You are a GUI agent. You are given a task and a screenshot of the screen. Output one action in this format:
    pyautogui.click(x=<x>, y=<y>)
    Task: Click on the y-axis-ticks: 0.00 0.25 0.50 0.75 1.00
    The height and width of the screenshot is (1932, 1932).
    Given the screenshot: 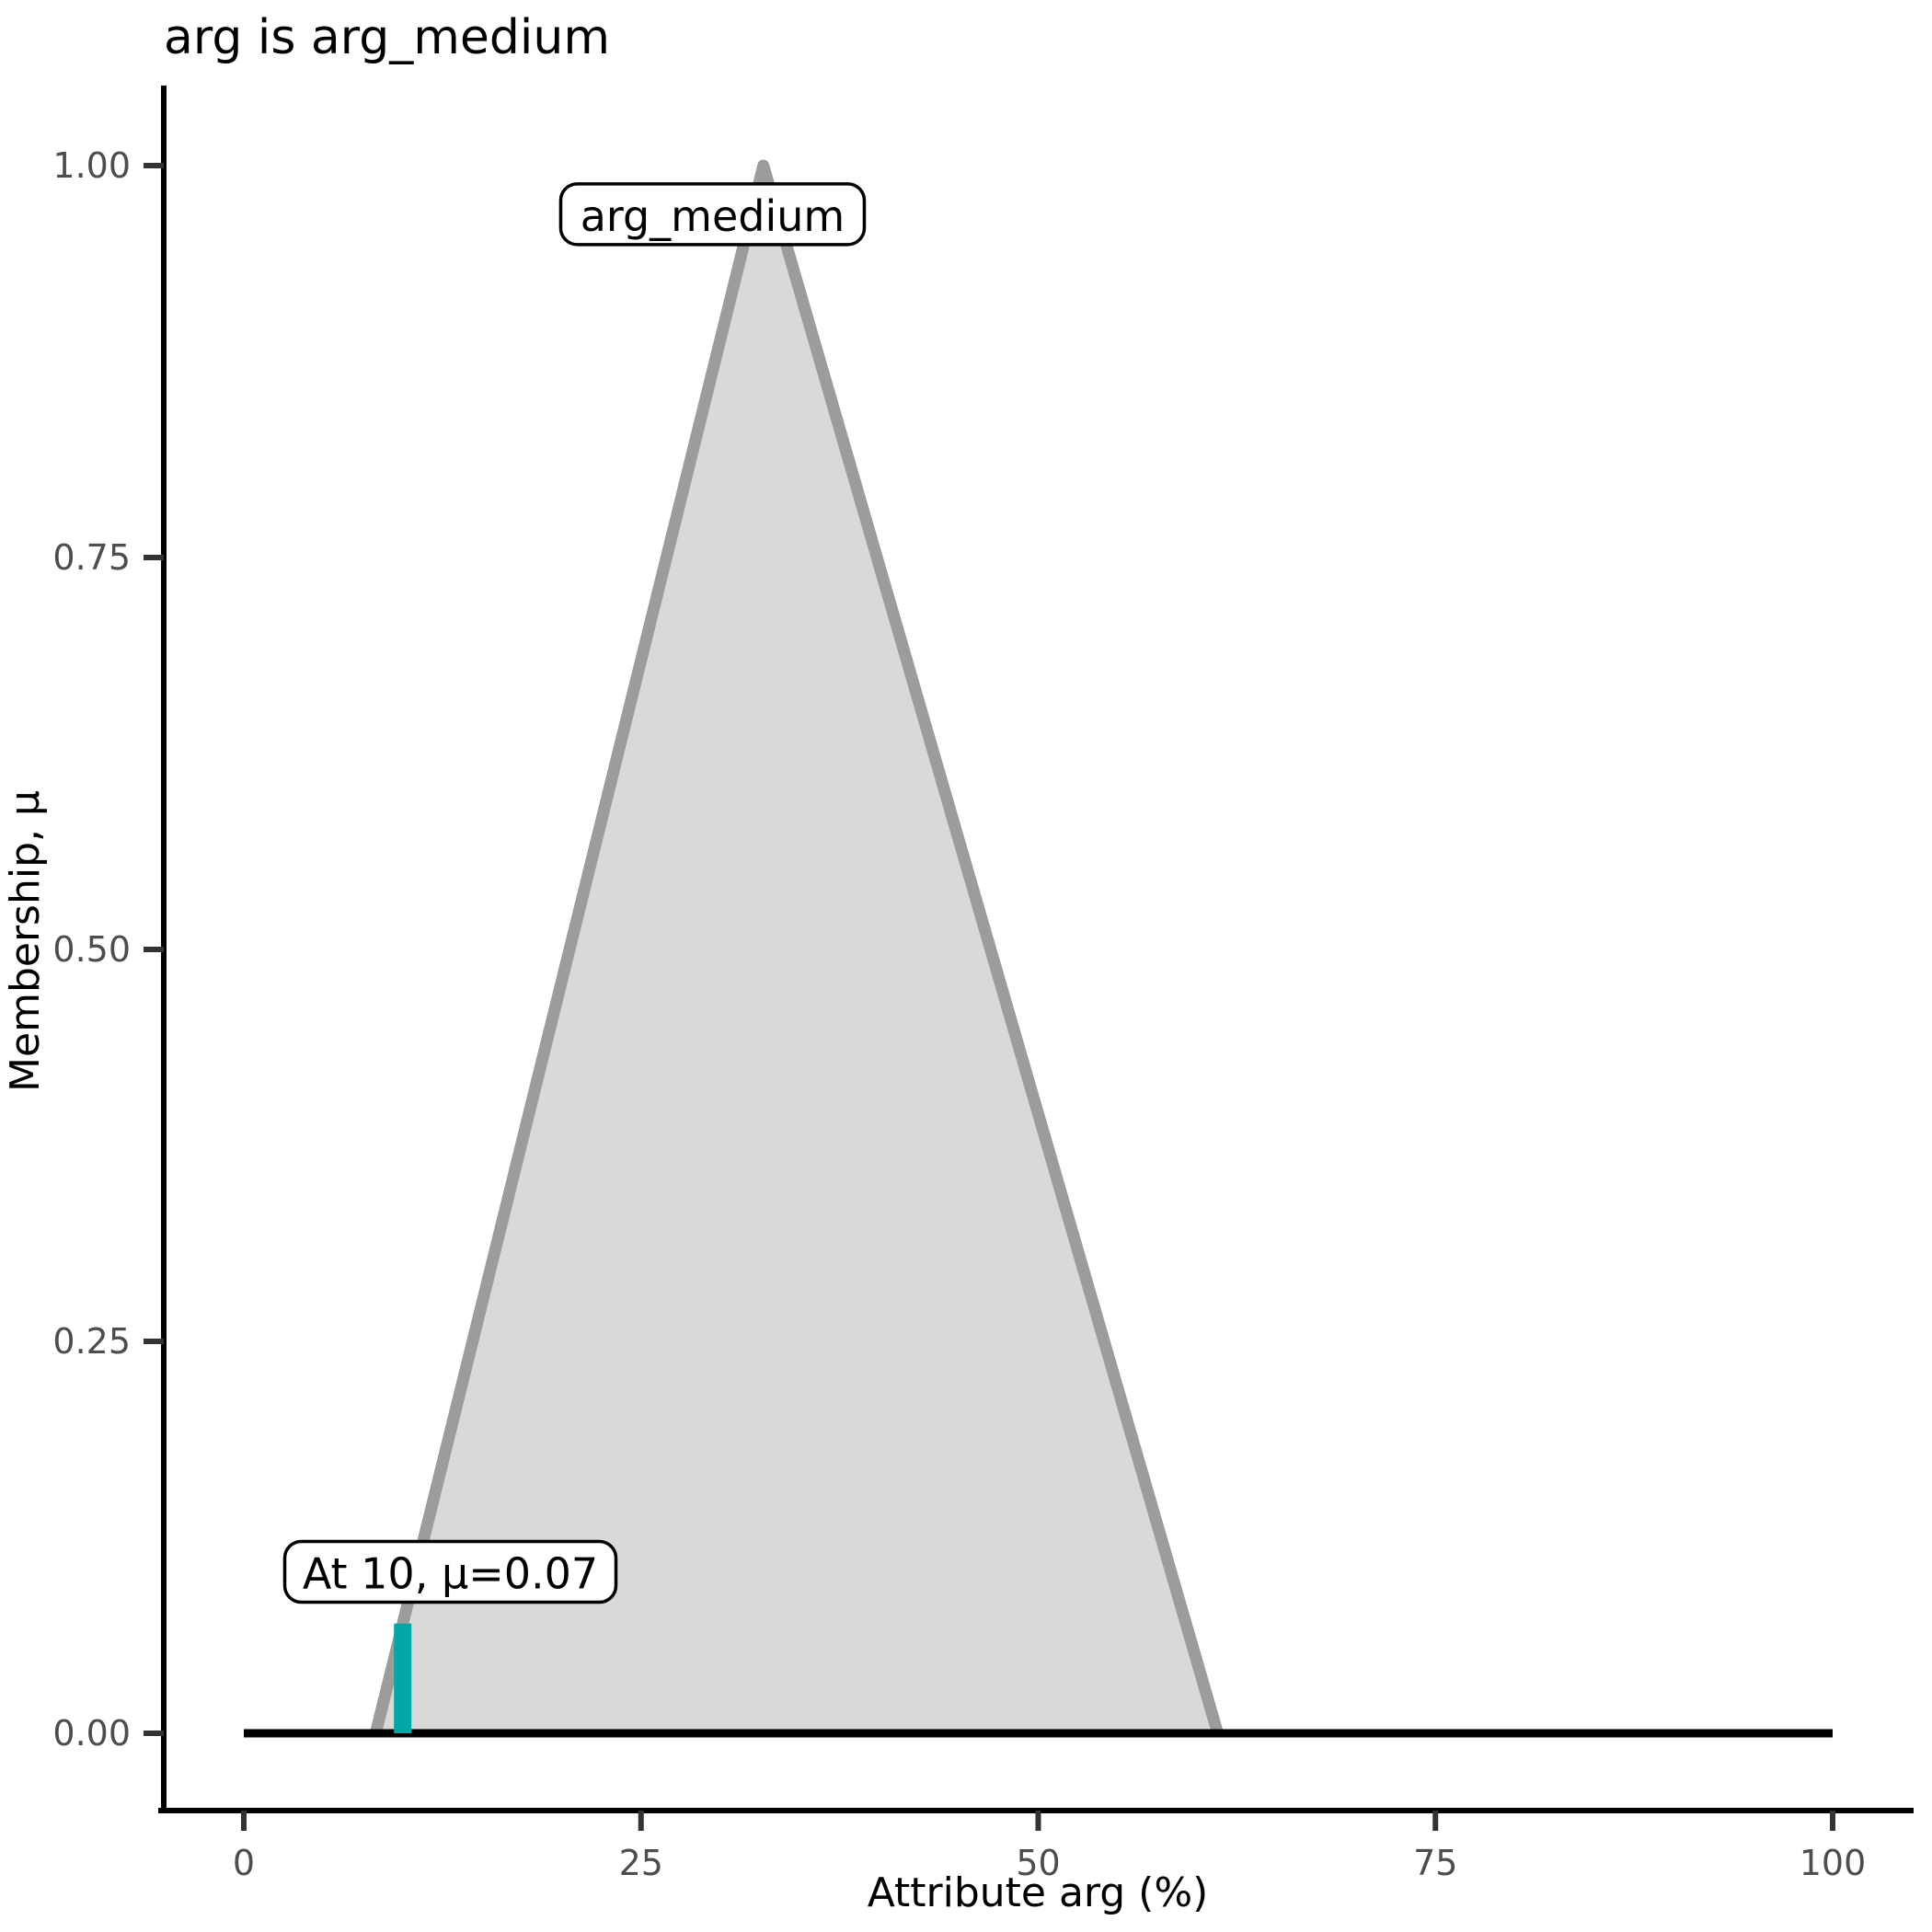 What is the action you would take?
    pyautogui.click(x=108, y=949)
    